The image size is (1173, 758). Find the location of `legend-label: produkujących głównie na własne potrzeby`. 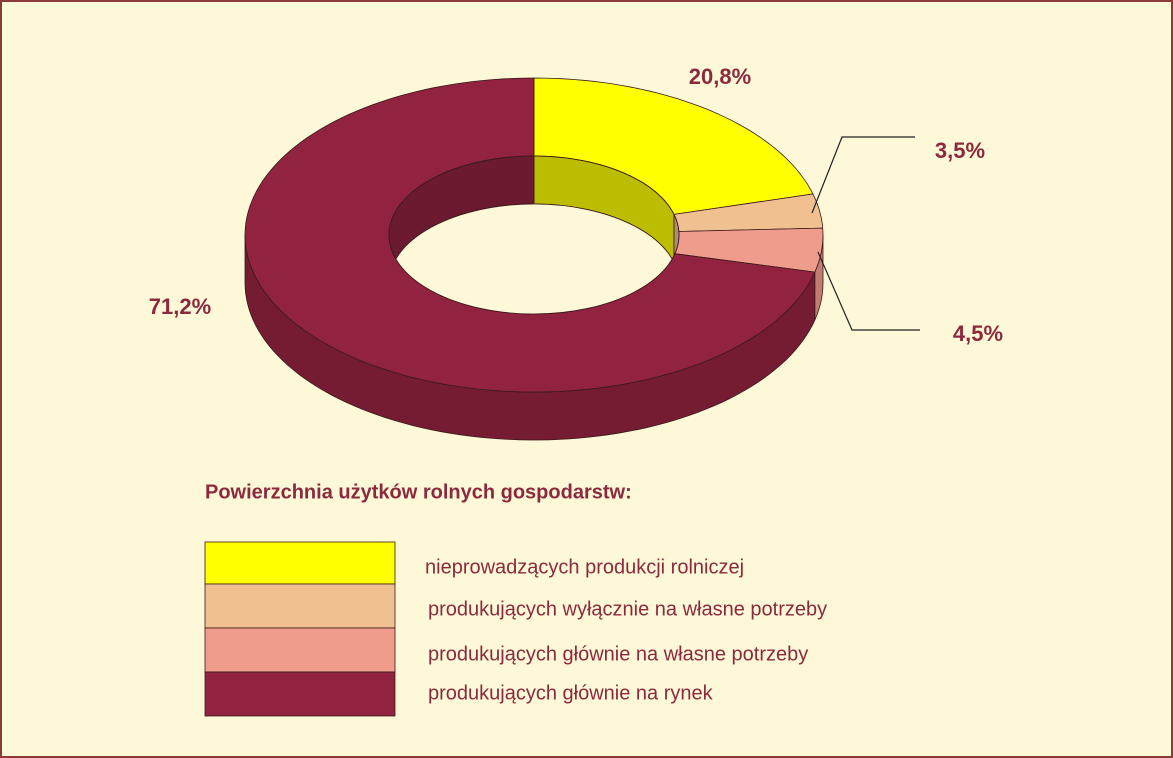

legend-label: produkujących głównie na własne potrzeby is located at coordinates (618, 654).